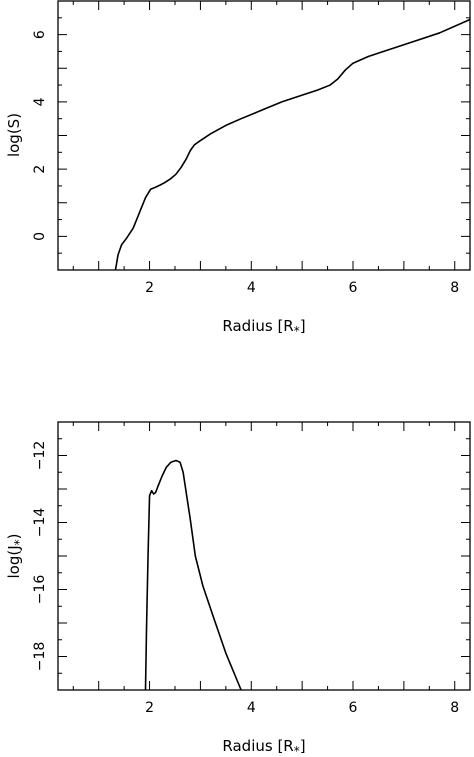  I want to click on y-tick-label: −18, so click(40, 657).